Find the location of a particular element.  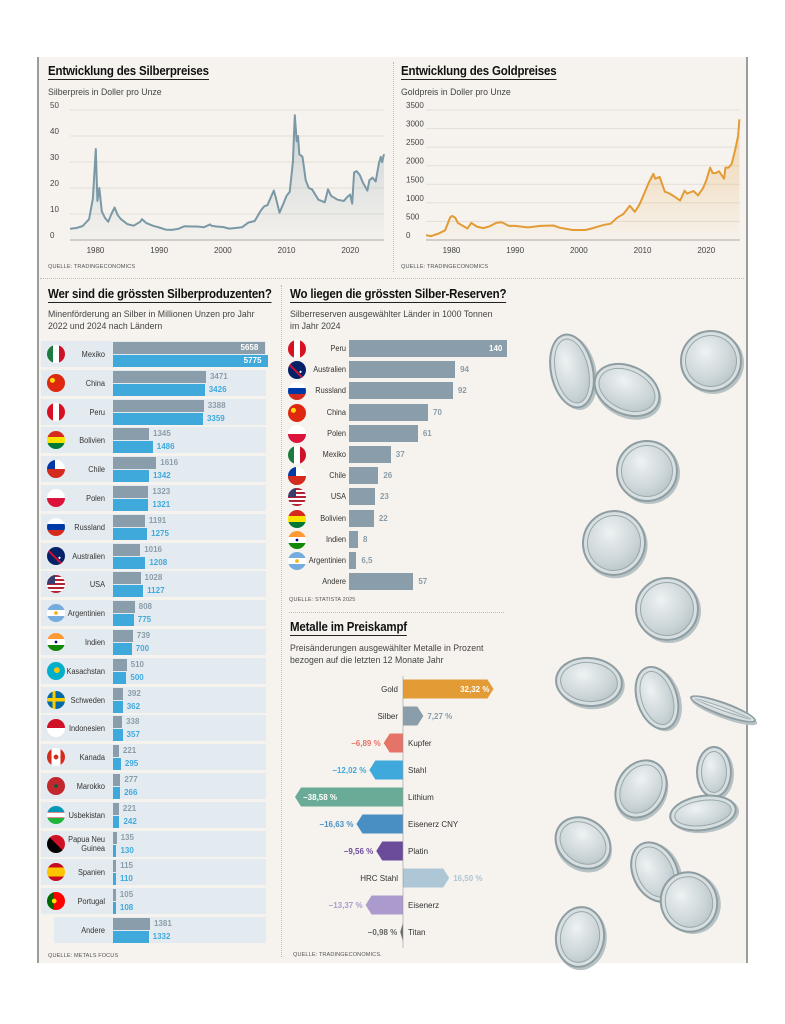

papua-new-guinea-flag is located at coordinates (56, 843).